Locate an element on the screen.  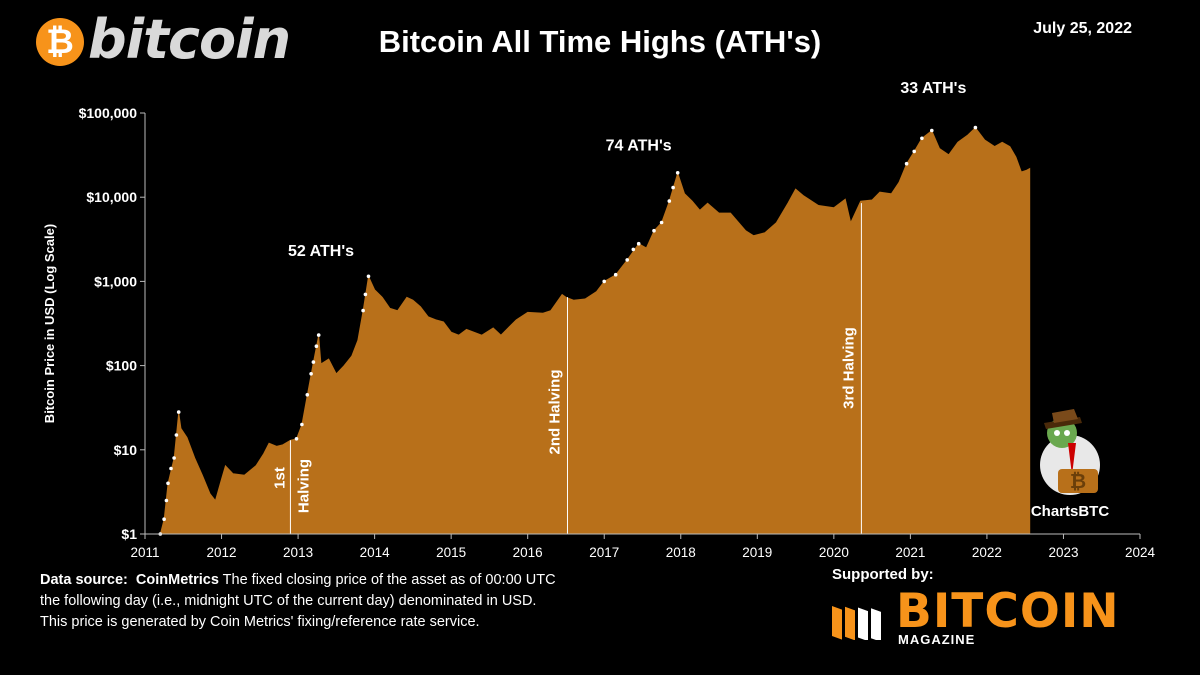
magazine-subtitle: MAGAZINE is located at coordinates (937, 639).